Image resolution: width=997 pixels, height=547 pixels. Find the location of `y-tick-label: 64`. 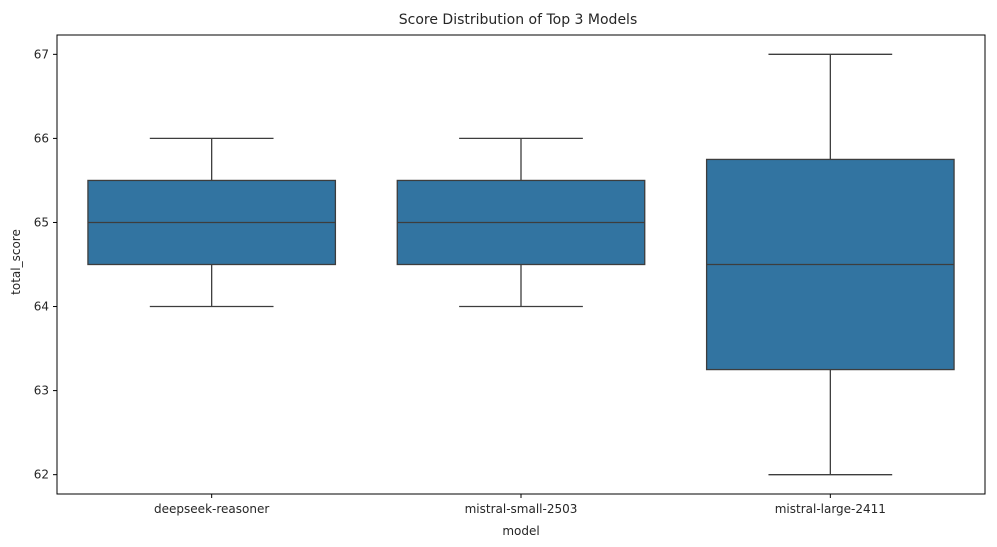

y-tick-label: 64 is located at coordinates (41, 307).